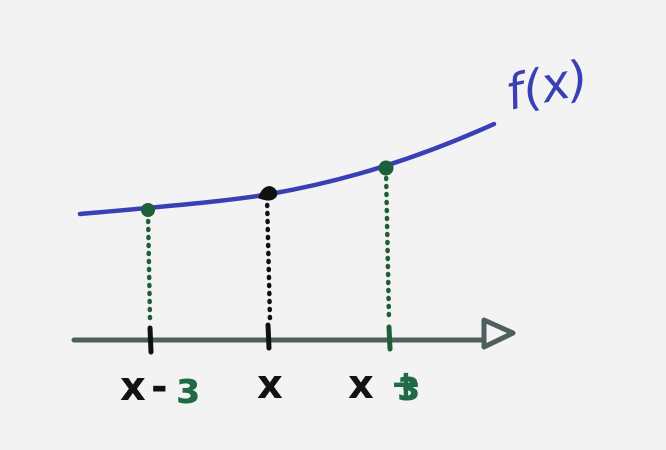 The width and height of the screenshot is (666, 450). What do you see at coordinates (270, 385) in the screenshot?
I see `label-x-middle: x` at bounding box center [270, 385].